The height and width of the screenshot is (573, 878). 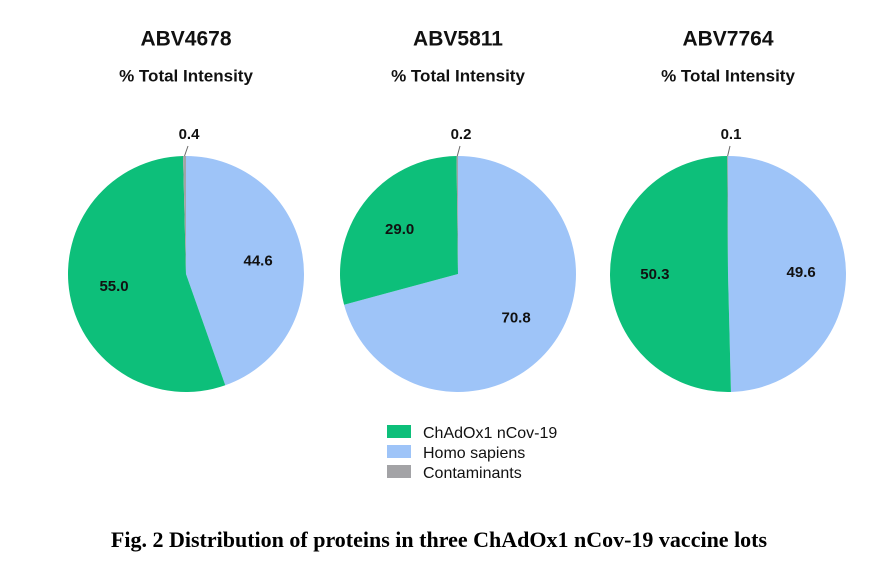 What do you see at coordinates (490, 433) in the screenshot?
I see `legend-label-chadox1: ChAdOx1 nCov-19` at bounding box center [490, 433].